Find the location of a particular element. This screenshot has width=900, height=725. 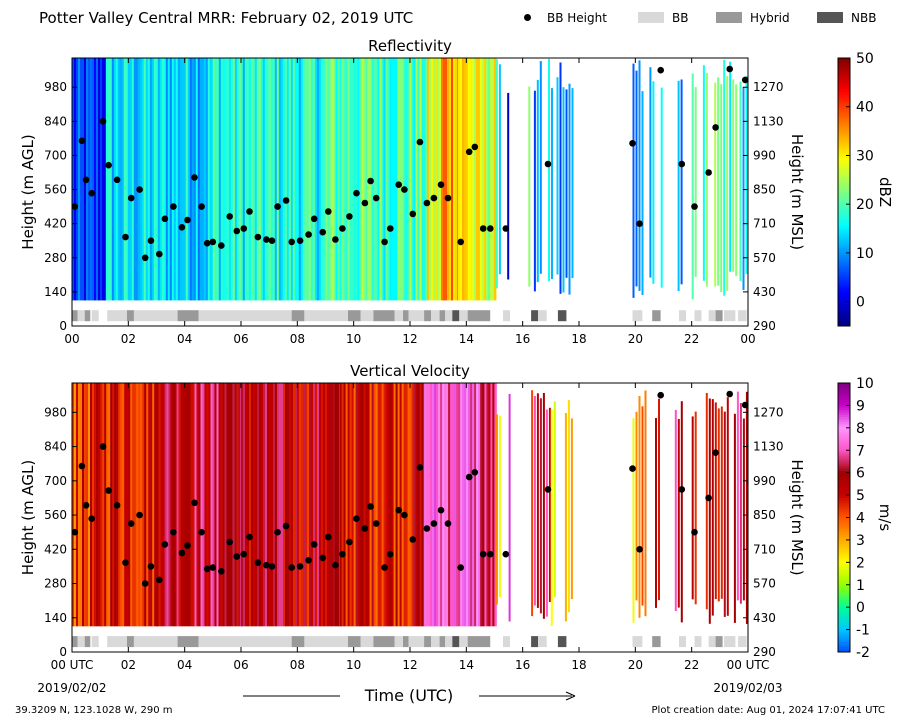

x-tick-label: 06 is located at coordinates (240, 665).